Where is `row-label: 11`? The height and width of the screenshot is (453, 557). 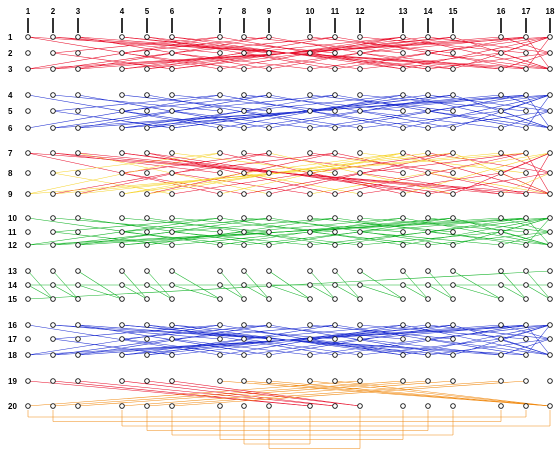
row-label: 11 is located at coordinates (12, 232).